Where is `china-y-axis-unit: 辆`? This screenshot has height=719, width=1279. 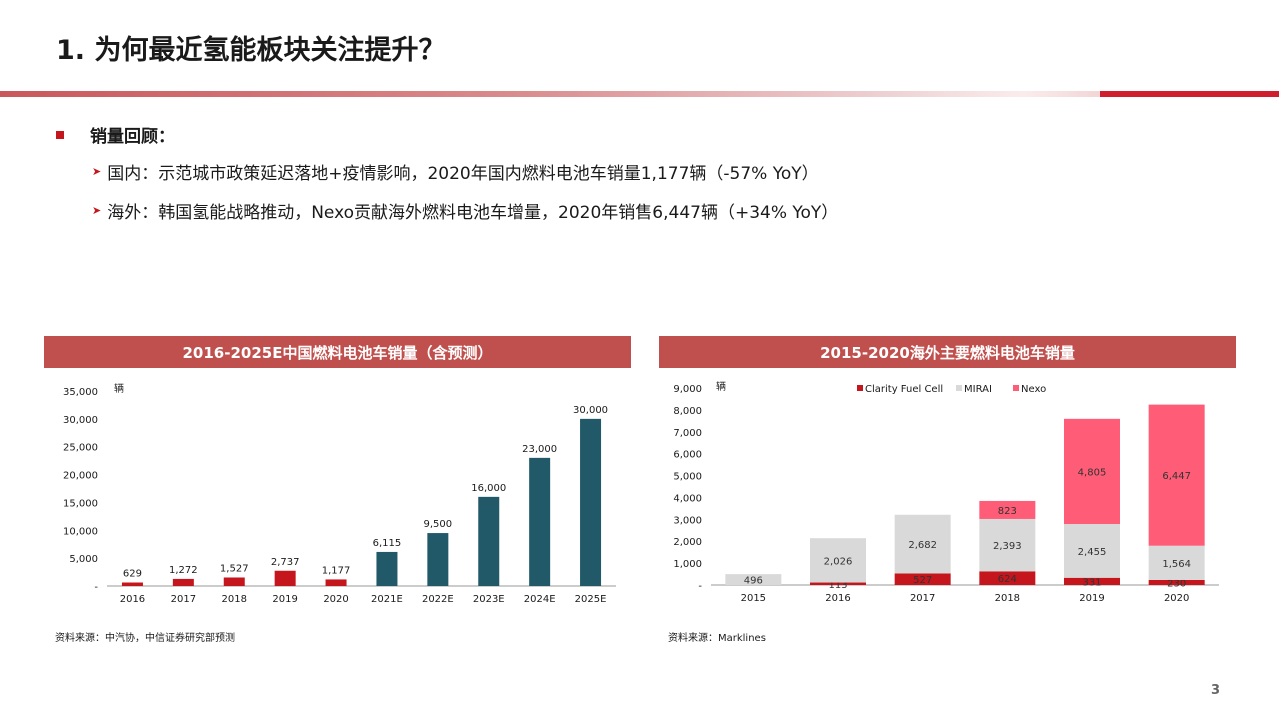 china-y-axis-unit: 辆 is located at coordinates (119, 388).